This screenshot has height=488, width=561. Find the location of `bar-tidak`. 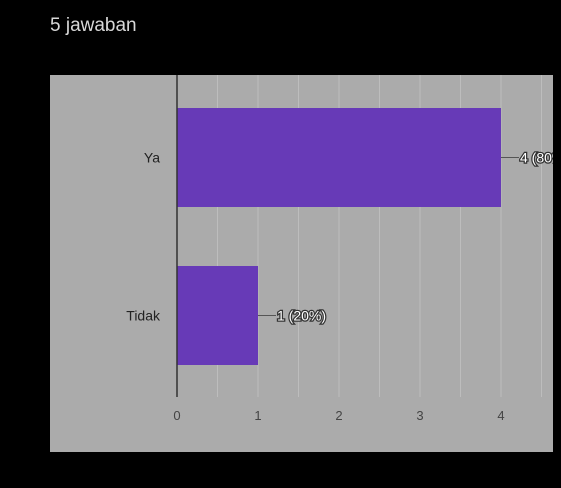

bar-tidak is located at coordinates (217, 315).